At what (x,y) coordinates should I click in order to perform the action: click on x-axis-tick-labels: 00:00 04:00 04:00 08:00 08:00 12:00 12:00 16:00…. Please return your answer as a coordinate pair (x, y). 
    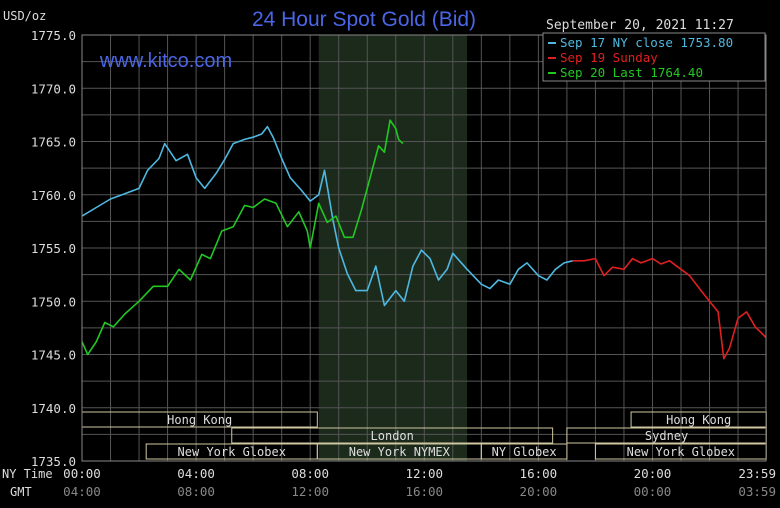
    Looking at the image, I should click on (419, 482).